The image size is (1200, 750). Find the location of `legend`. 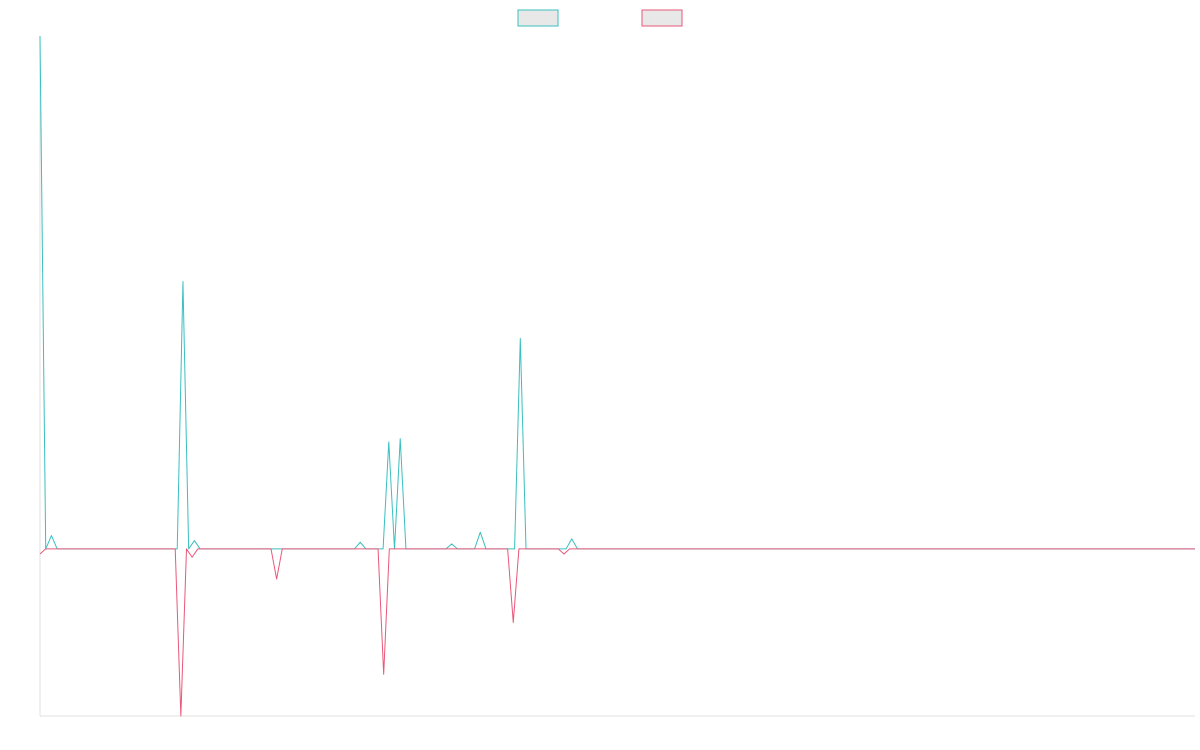

legend is located at coordinates (600, 18).